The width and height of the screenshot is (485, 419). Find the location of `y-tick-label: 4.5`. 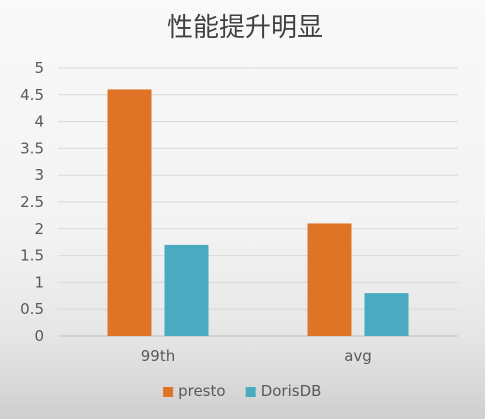

y-tick-label: 4.5 is located at coordinates (32, 95).